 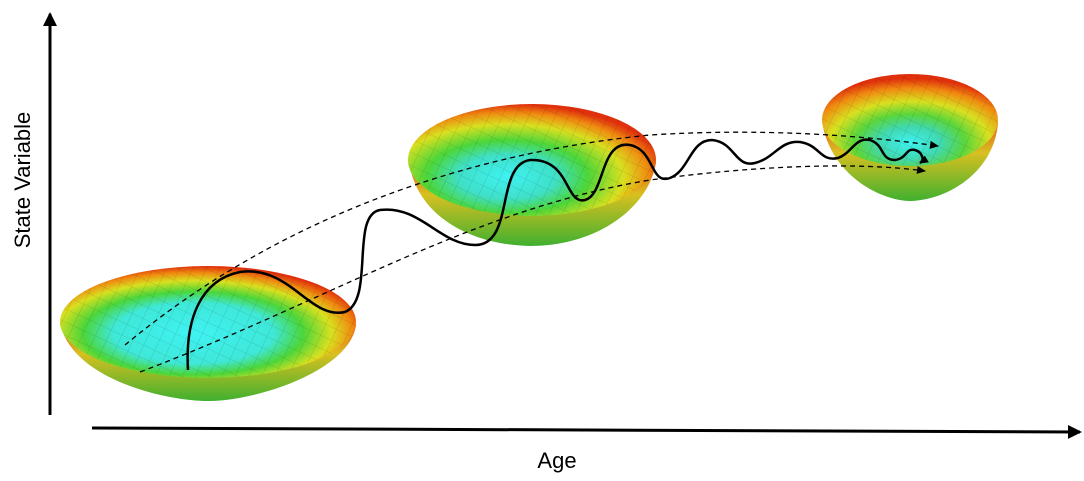 I want to click on x-axis-label: Age, so click(x=556, y=460).